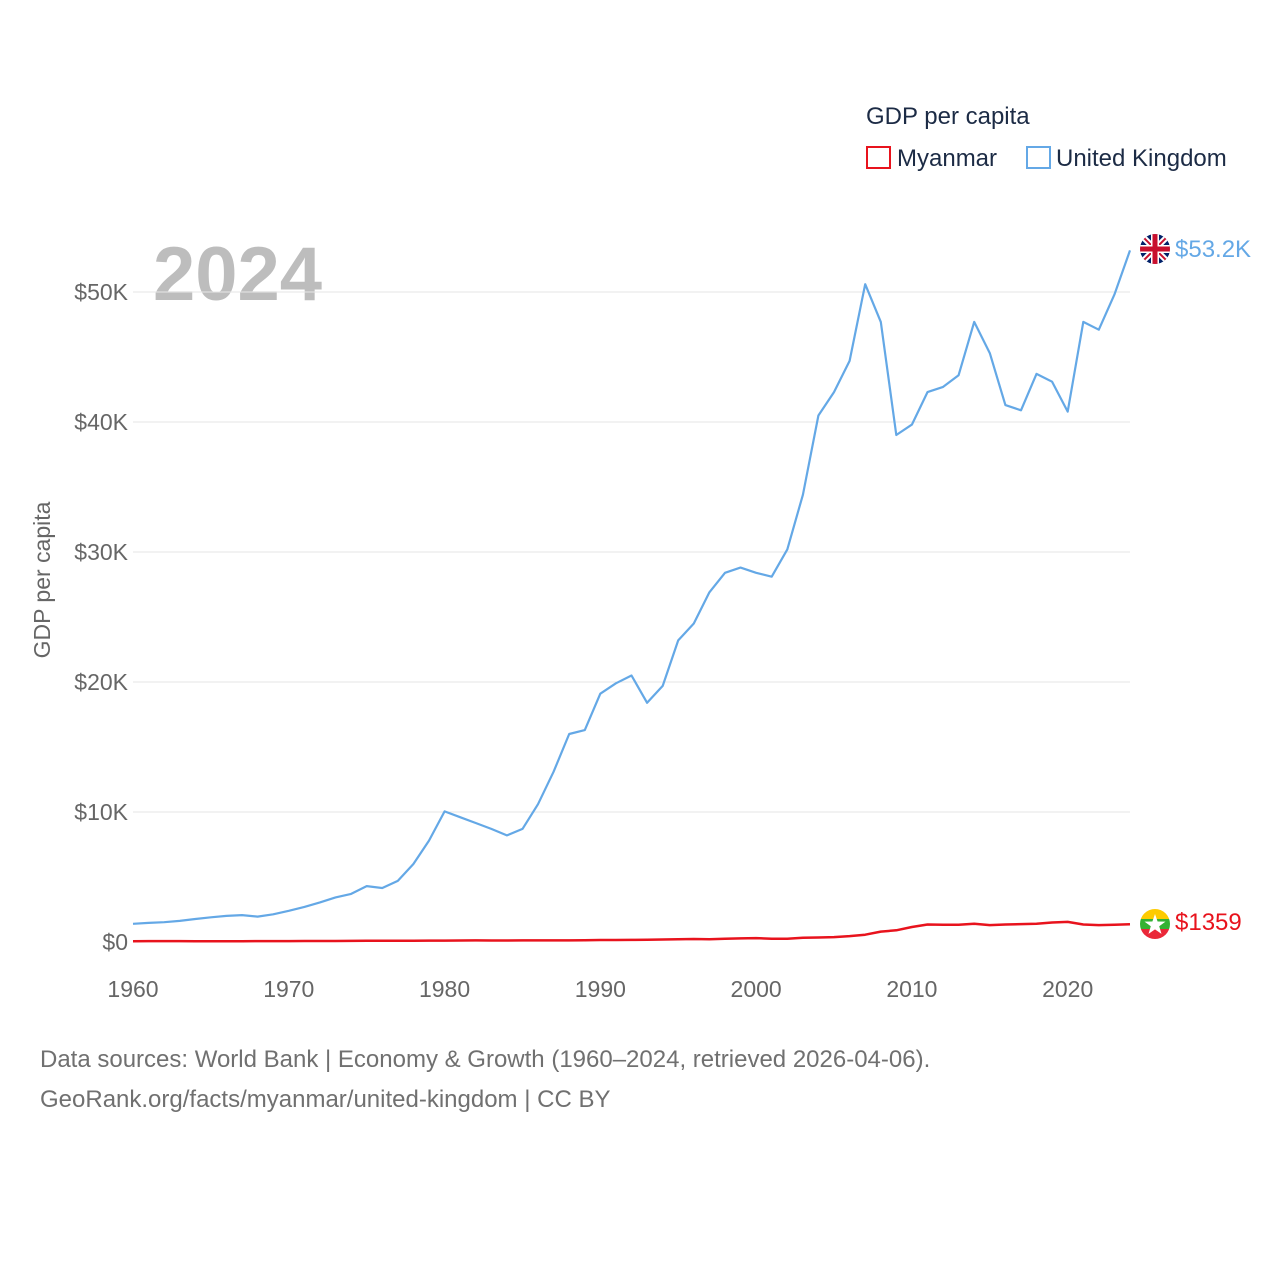 The image size is (1280, 1280). I want to click on y-axis-ticks: $0 $10K $20K $30K $40K $50K, so click(101, 617).